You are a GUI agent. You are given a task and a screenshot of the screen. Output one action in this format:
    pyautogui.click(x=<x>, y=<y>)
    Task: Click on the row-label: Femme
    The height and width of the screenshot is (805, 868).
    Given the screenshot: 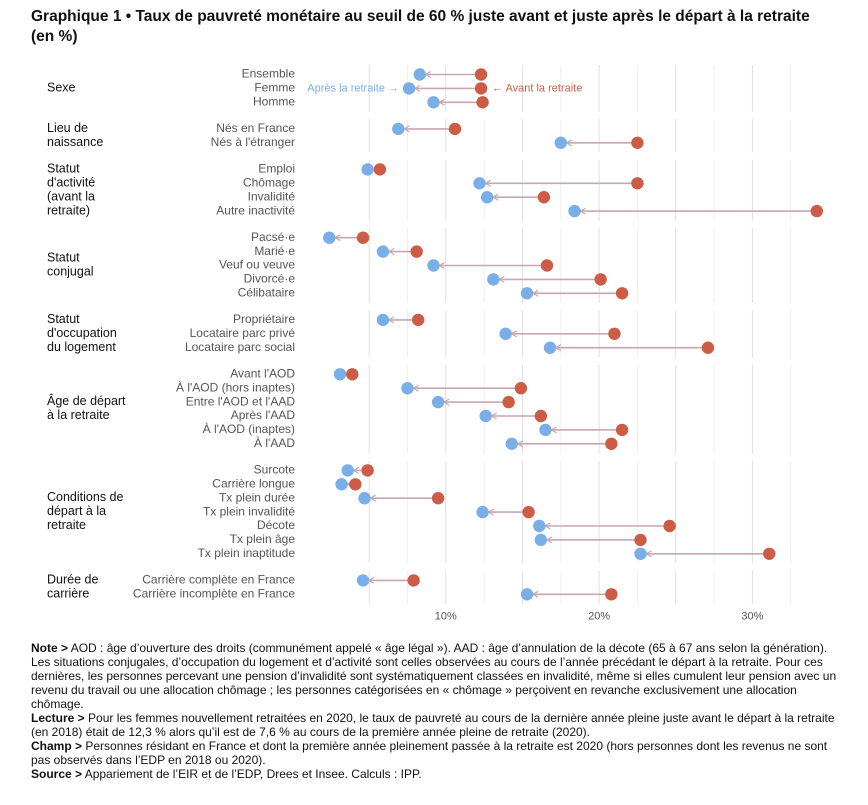 What is the action you would take?
    pyautogui.click(x=274, y=88)
    